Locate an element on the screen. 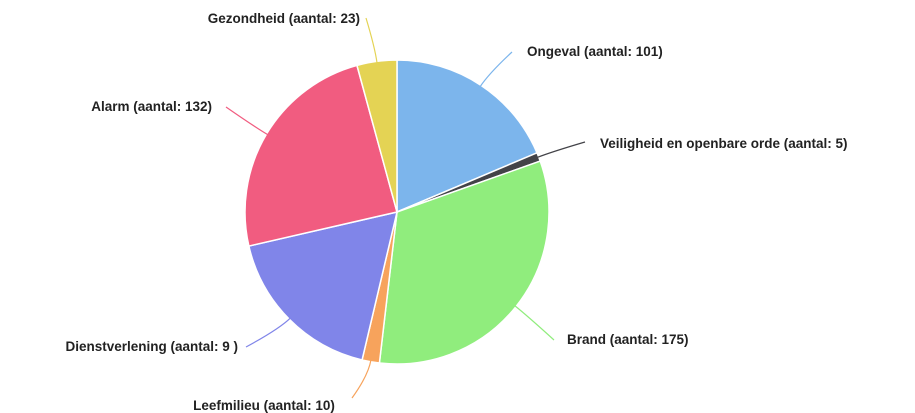 The image size is (915, 413). label-leefmilieu: Leefmilieu (aantal: 10) is located at coordinates (264, 405).